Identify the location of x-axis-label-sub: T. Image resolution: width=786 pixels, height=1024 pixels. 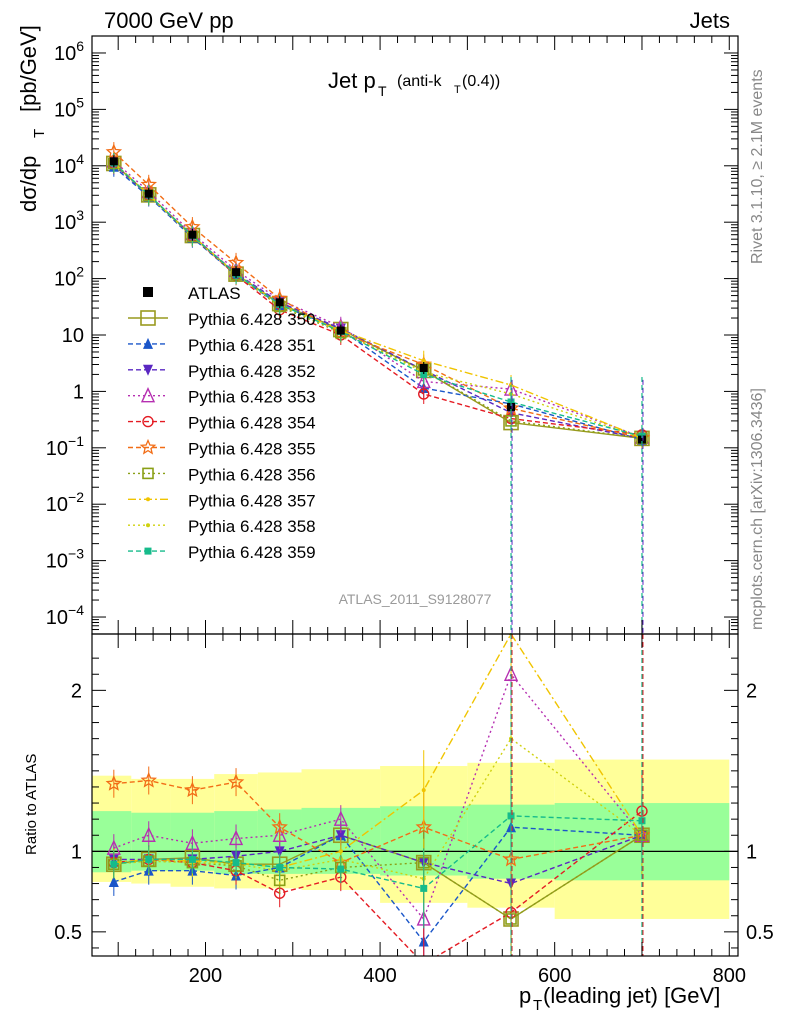
(537, 1005).